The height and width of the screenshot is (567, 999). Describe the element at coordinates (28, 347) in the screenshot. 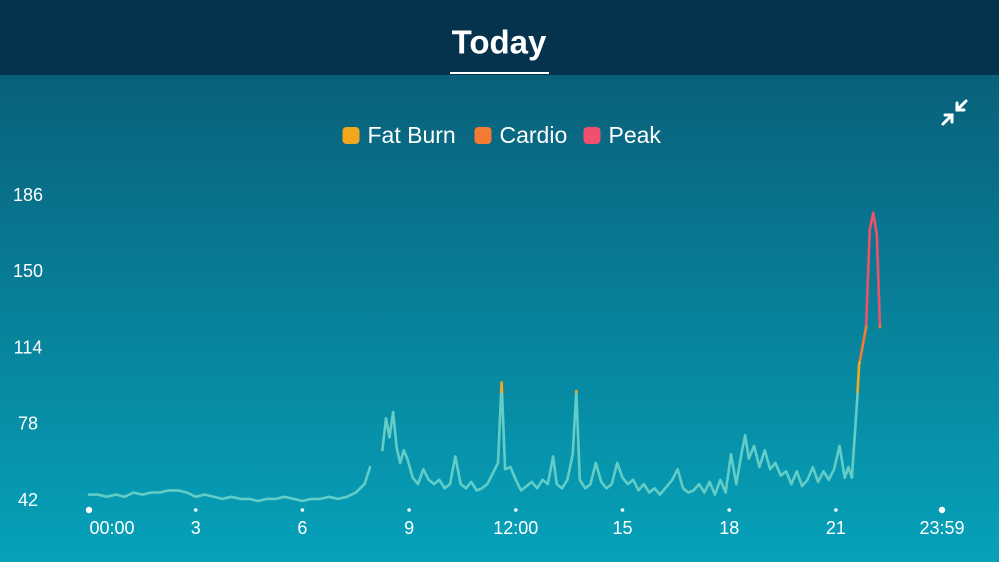

I see `y-tick-label: 114` at that location.